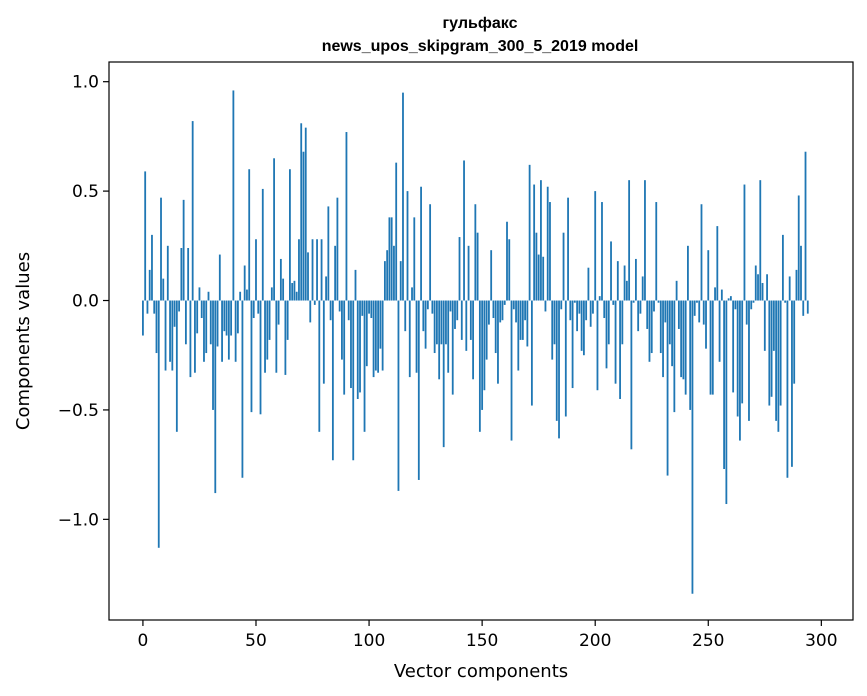 The height and width of the screenshot is (696, 867). I want to click on x-axis-ticks: 0 50 100 150 200 250 300, so click(488, 635).